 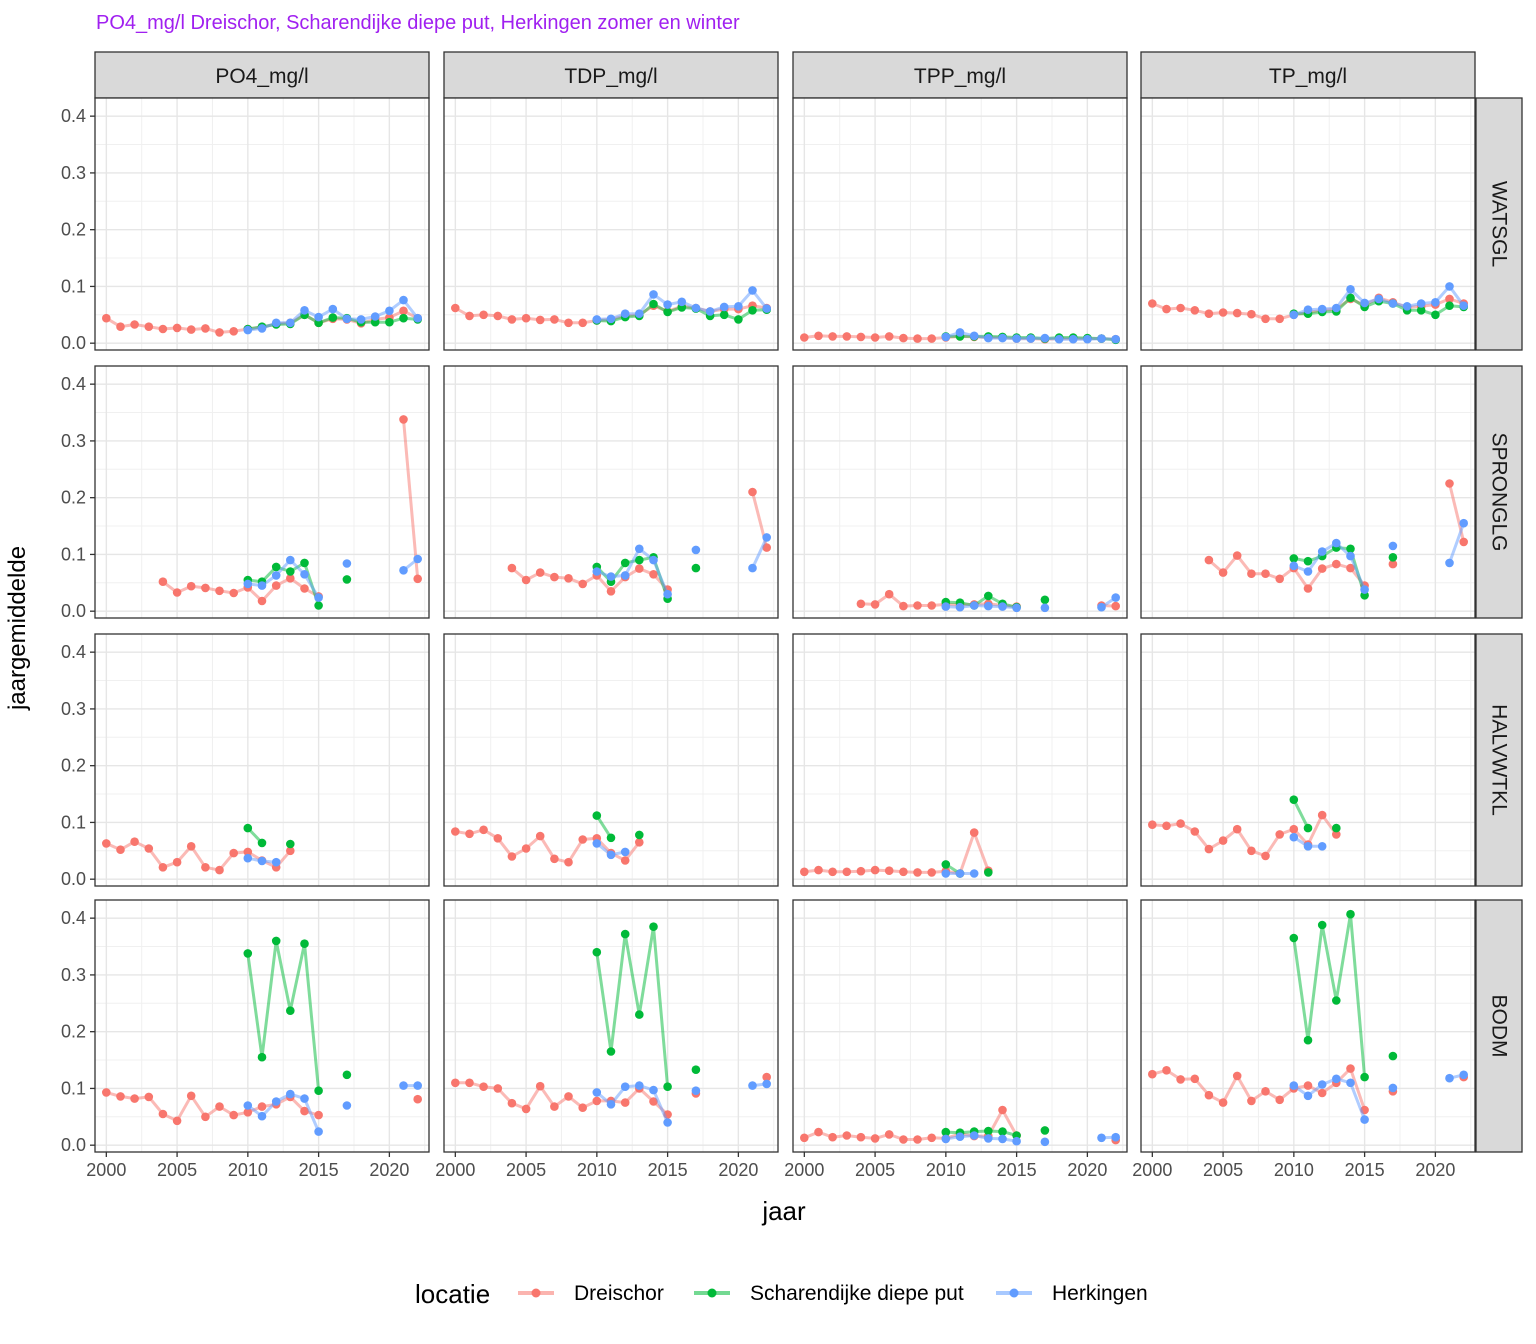 What do you see at coordinates (73, 498) in the screenshot?
I see `y-tick-label: 0.2` at bounding box center [73, 498].